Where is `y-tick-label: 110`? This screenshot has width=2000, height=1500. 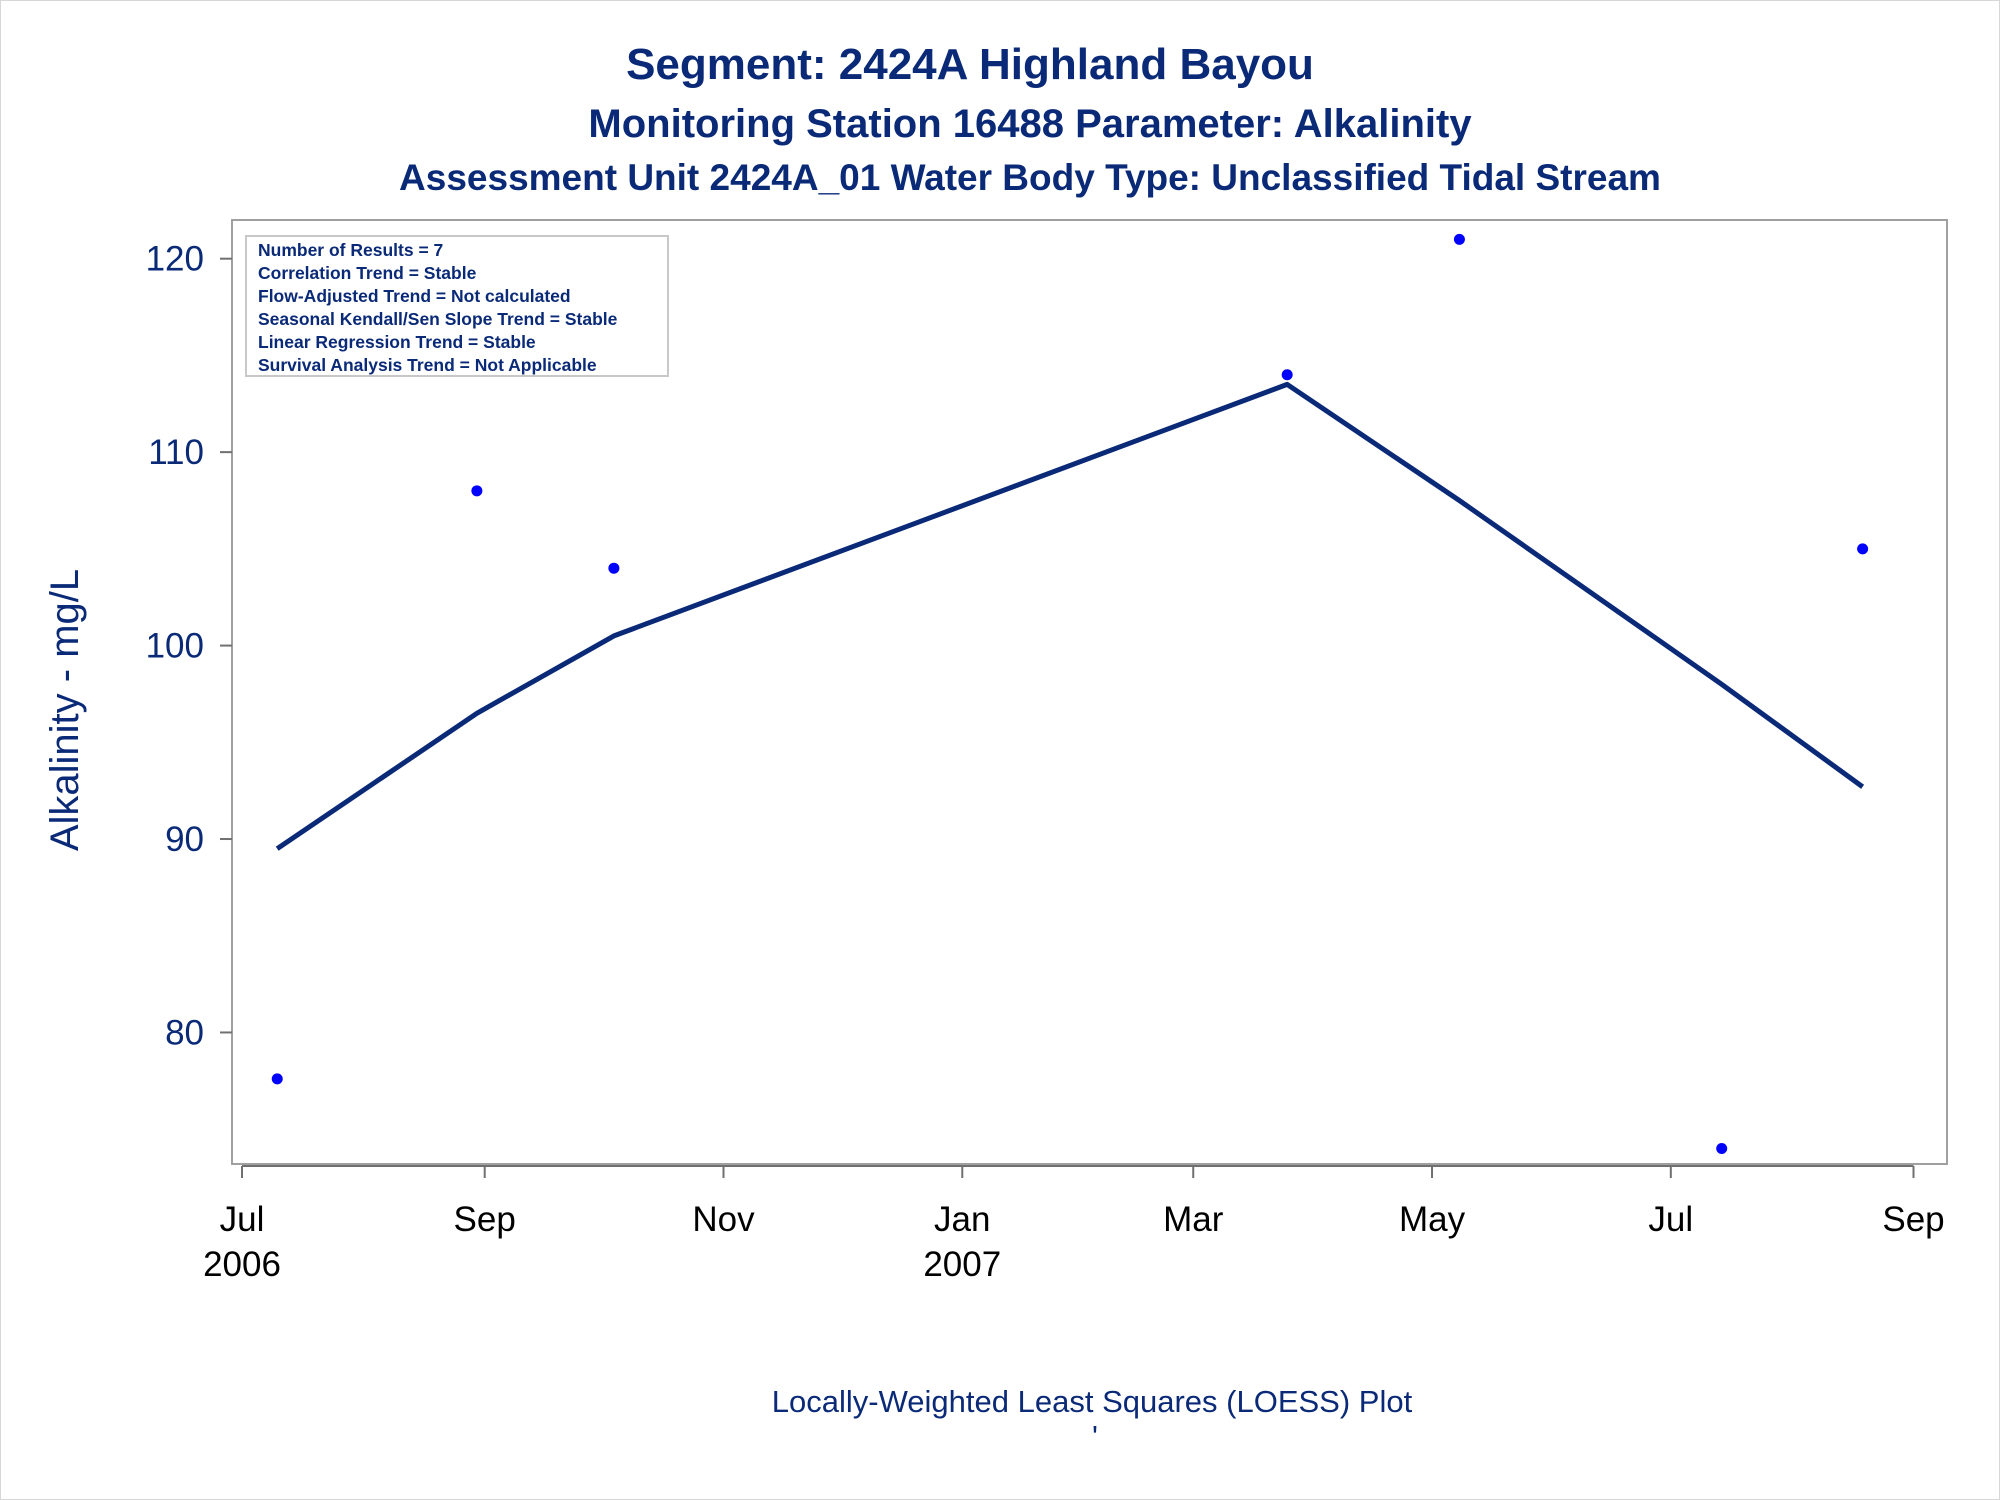
y-tick-label: 110 is located at coordinates (176, 452).